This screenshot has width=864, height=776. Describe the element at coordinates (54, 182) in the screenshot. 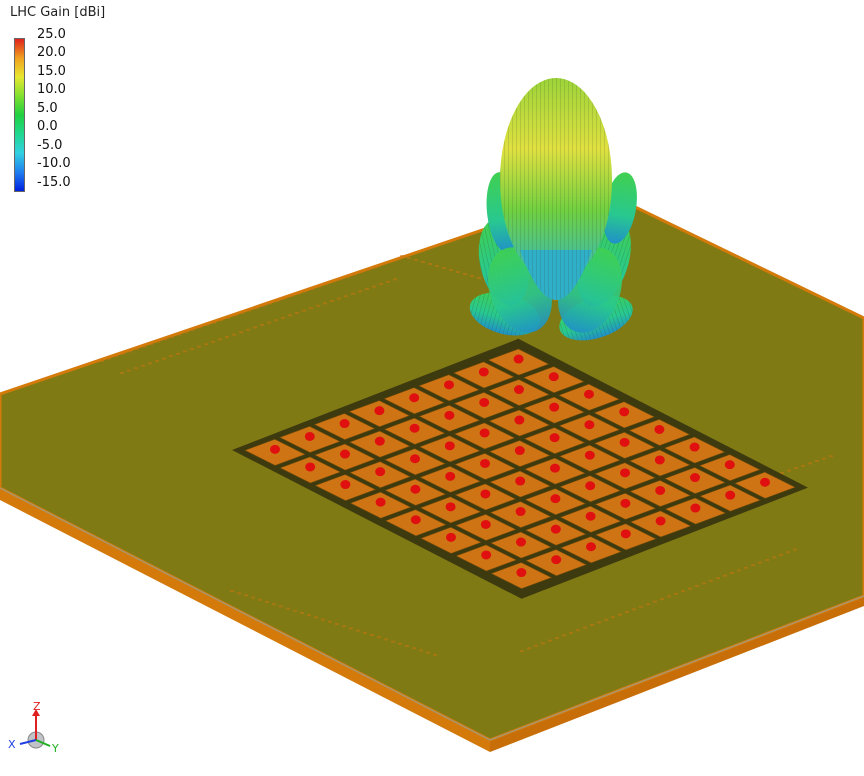

I see `legend-tick: -15.0` at that location.